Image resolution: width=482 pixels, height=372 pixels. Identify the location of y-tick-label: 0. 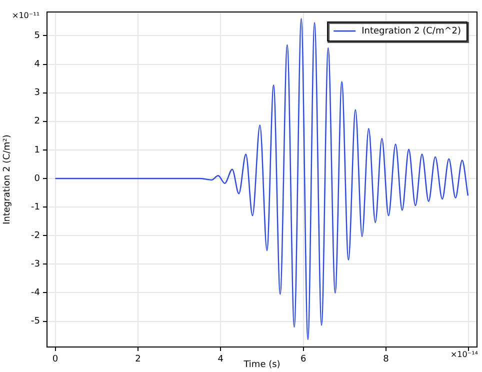
(37, 179).